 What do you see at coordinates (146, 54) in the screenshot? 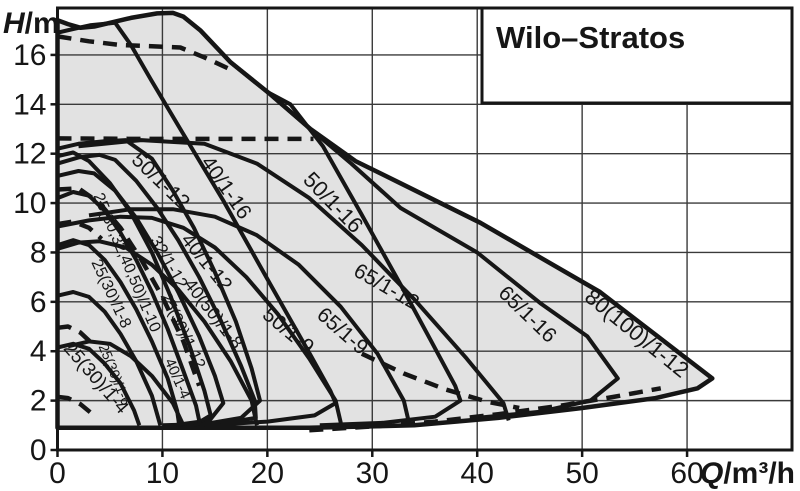
I see `pump-curve-max-limit-16m-dashed` at bounding box center [146, 54].